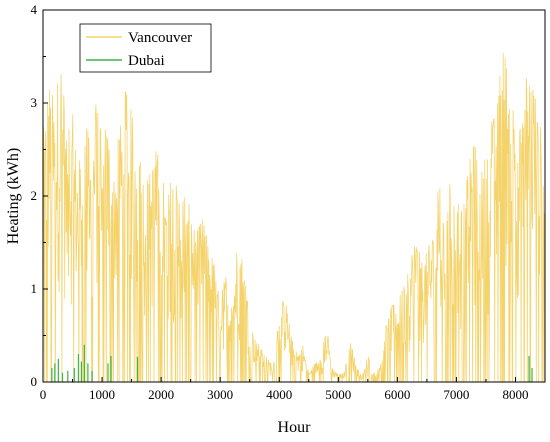 This screenshot has height=442, width=550. I want to click on x-tick-label: 1000, so click(102, 394).